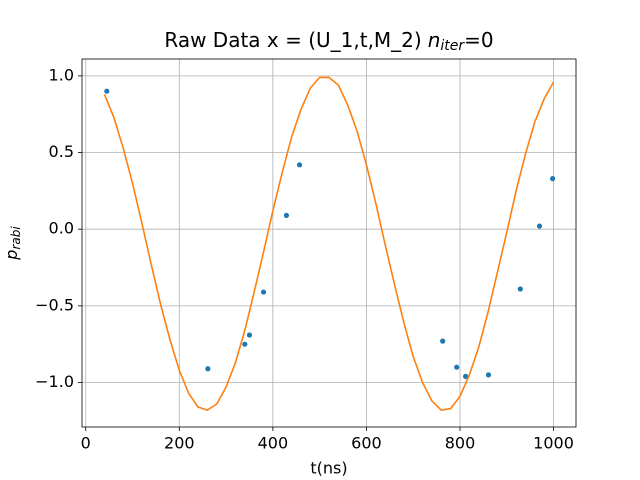 The image size is (640, 480). I want to click on title-var: n, so click(434, 40).